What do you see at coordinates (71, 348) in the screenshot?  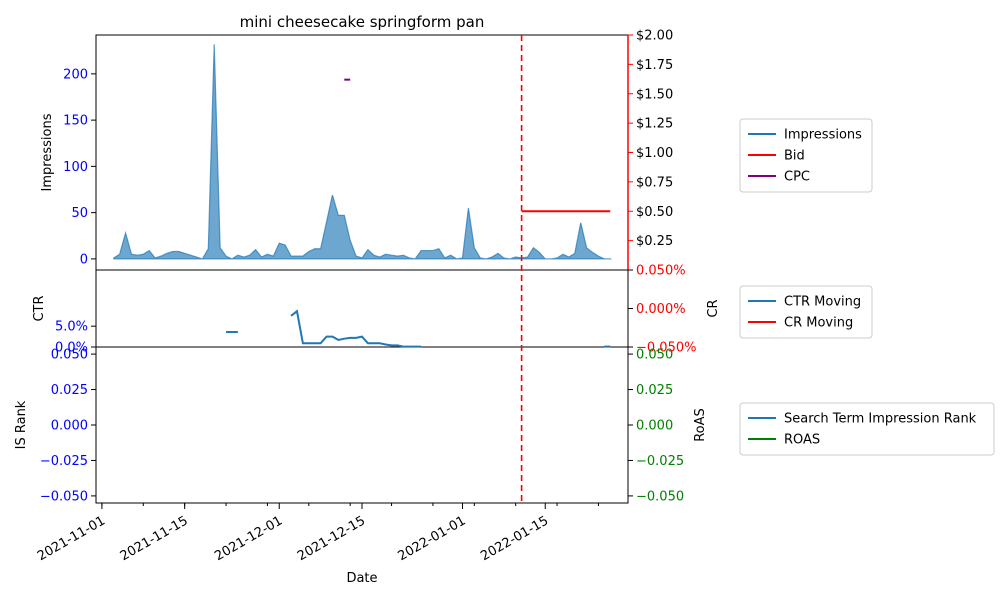 I see `ctr-tick-label: 0.0%` at bounding box center [71, 348].